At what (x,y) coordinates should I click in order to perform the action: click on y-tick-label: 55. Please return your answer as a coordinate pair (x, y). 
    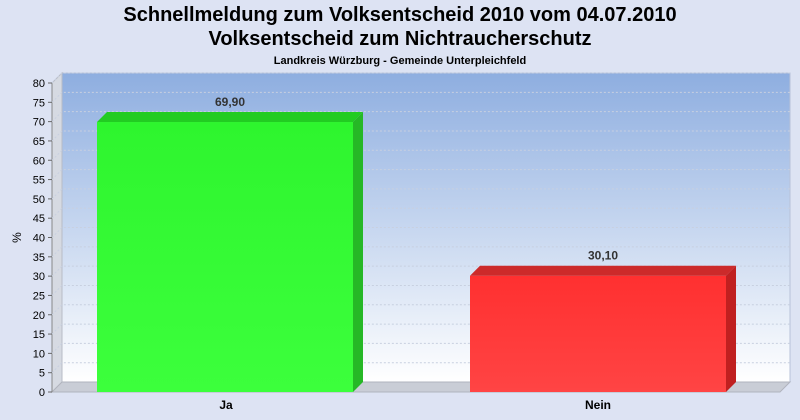
    Looking at the image, I should click on (39, 181).